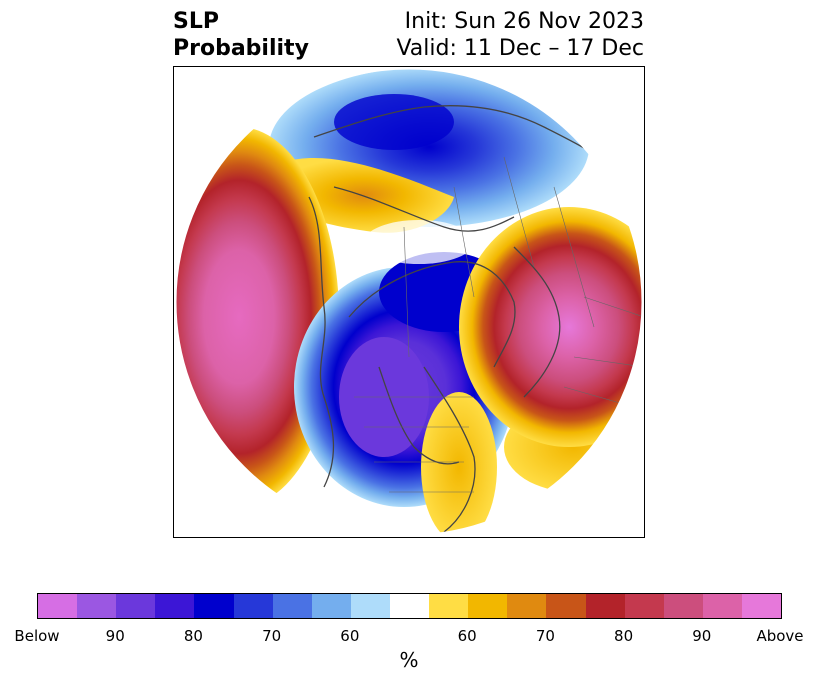 Image resolution: width=819 pixels, height=686 pixels. What do you see at coordinates (196, 21) in the screenshot?
I see `title-variable: SLP` at bounding box center [196, 21].